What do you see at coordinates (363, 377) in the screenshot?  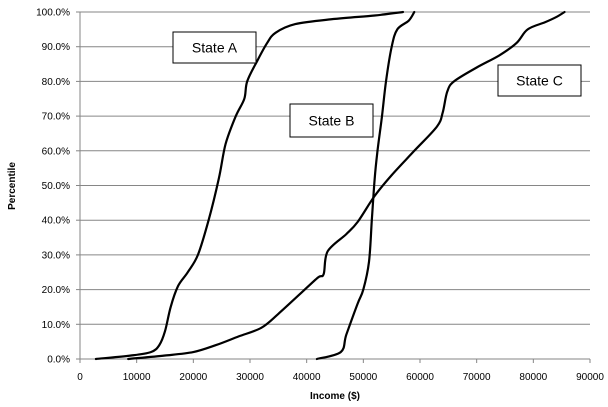 I see `x-tick-label: 50000` at bounding box center [363, 377].